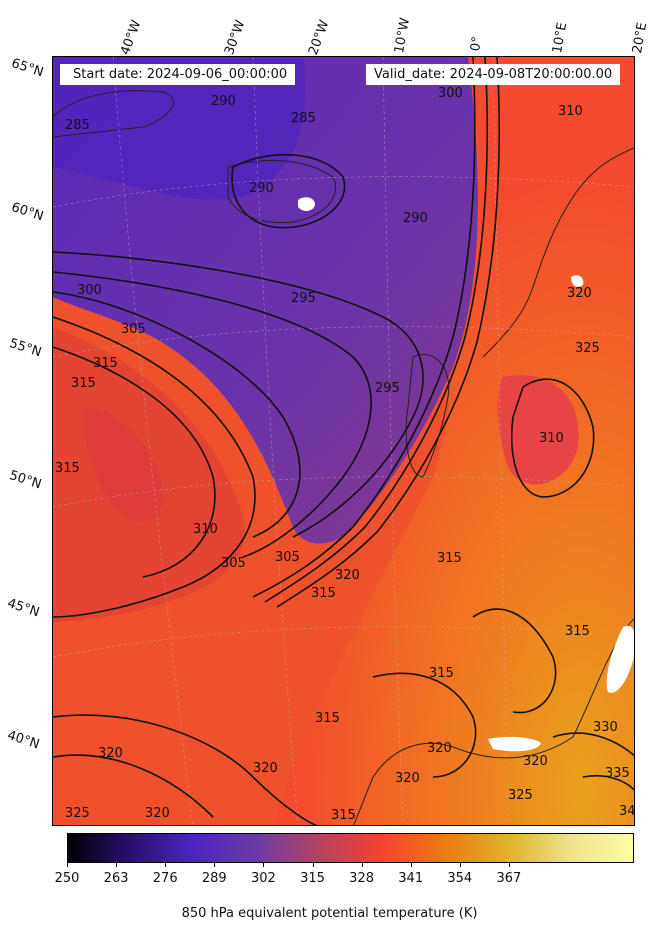 This screenshot has width=659, height=936. I want to click on colorbar-tick-label: 276, so click(165, 878).